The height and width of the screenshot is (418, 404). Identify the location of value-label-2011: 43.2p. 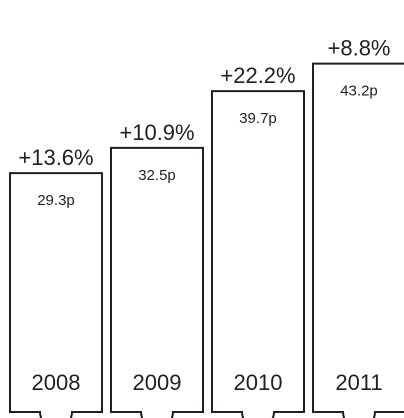
(359, 91).